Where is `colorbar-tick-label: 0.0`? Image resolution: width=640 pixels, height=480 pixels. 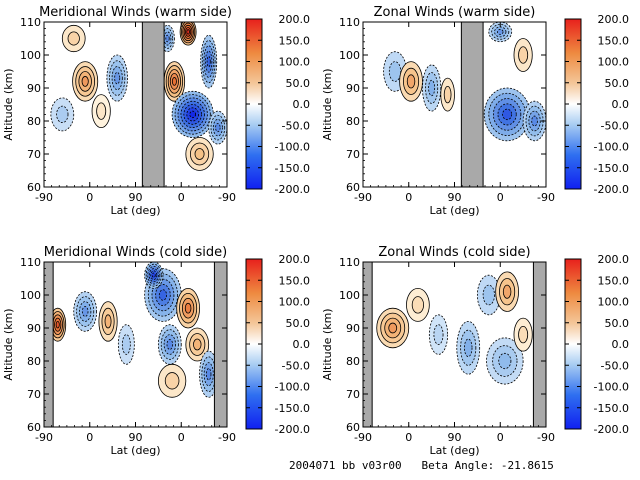 colorbar-tick-label: 0.0 is located at coordinates (302, 344).